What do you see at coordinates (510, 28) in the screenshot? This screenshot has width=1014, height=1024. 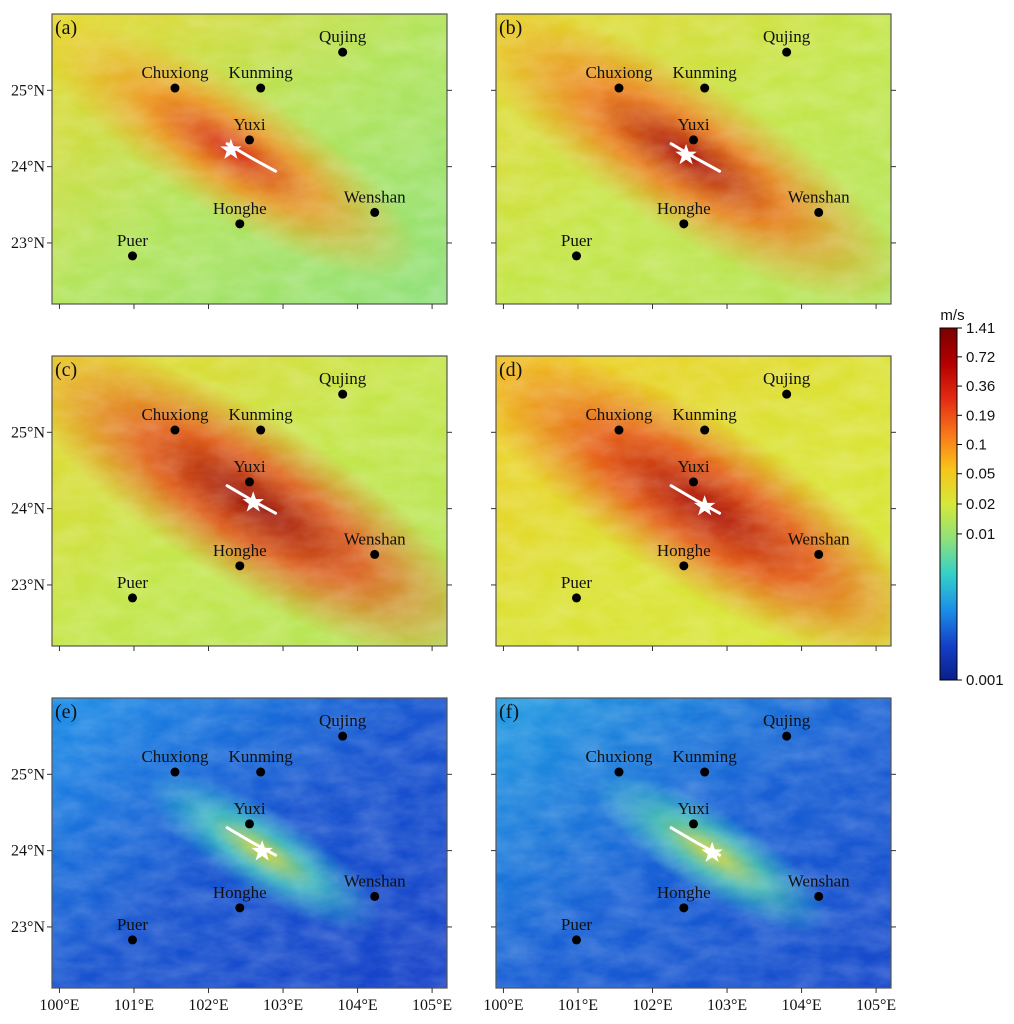 I see `panel-label: (b)` at bounding box center [510, 28].